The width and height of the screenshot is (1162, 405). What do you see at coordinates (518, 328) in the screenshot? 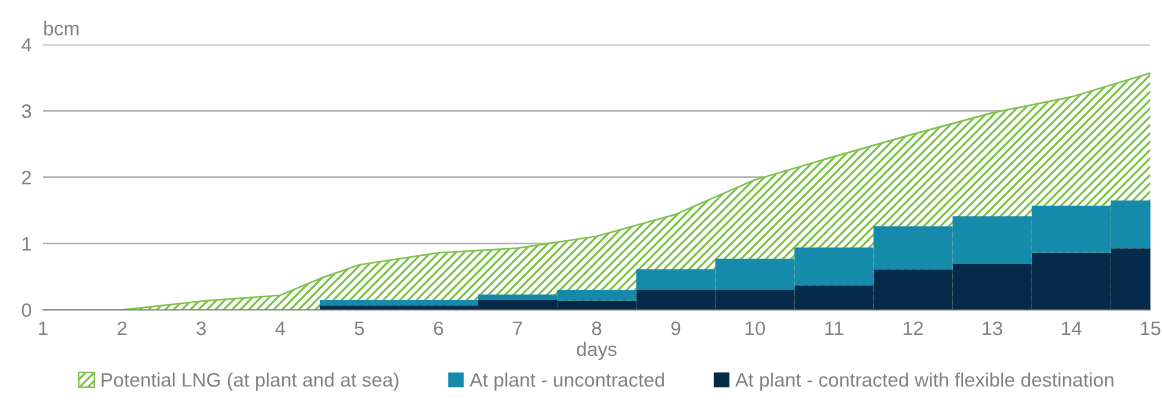
I see `x-tick-label: 7` at bounding box center [518, 328].